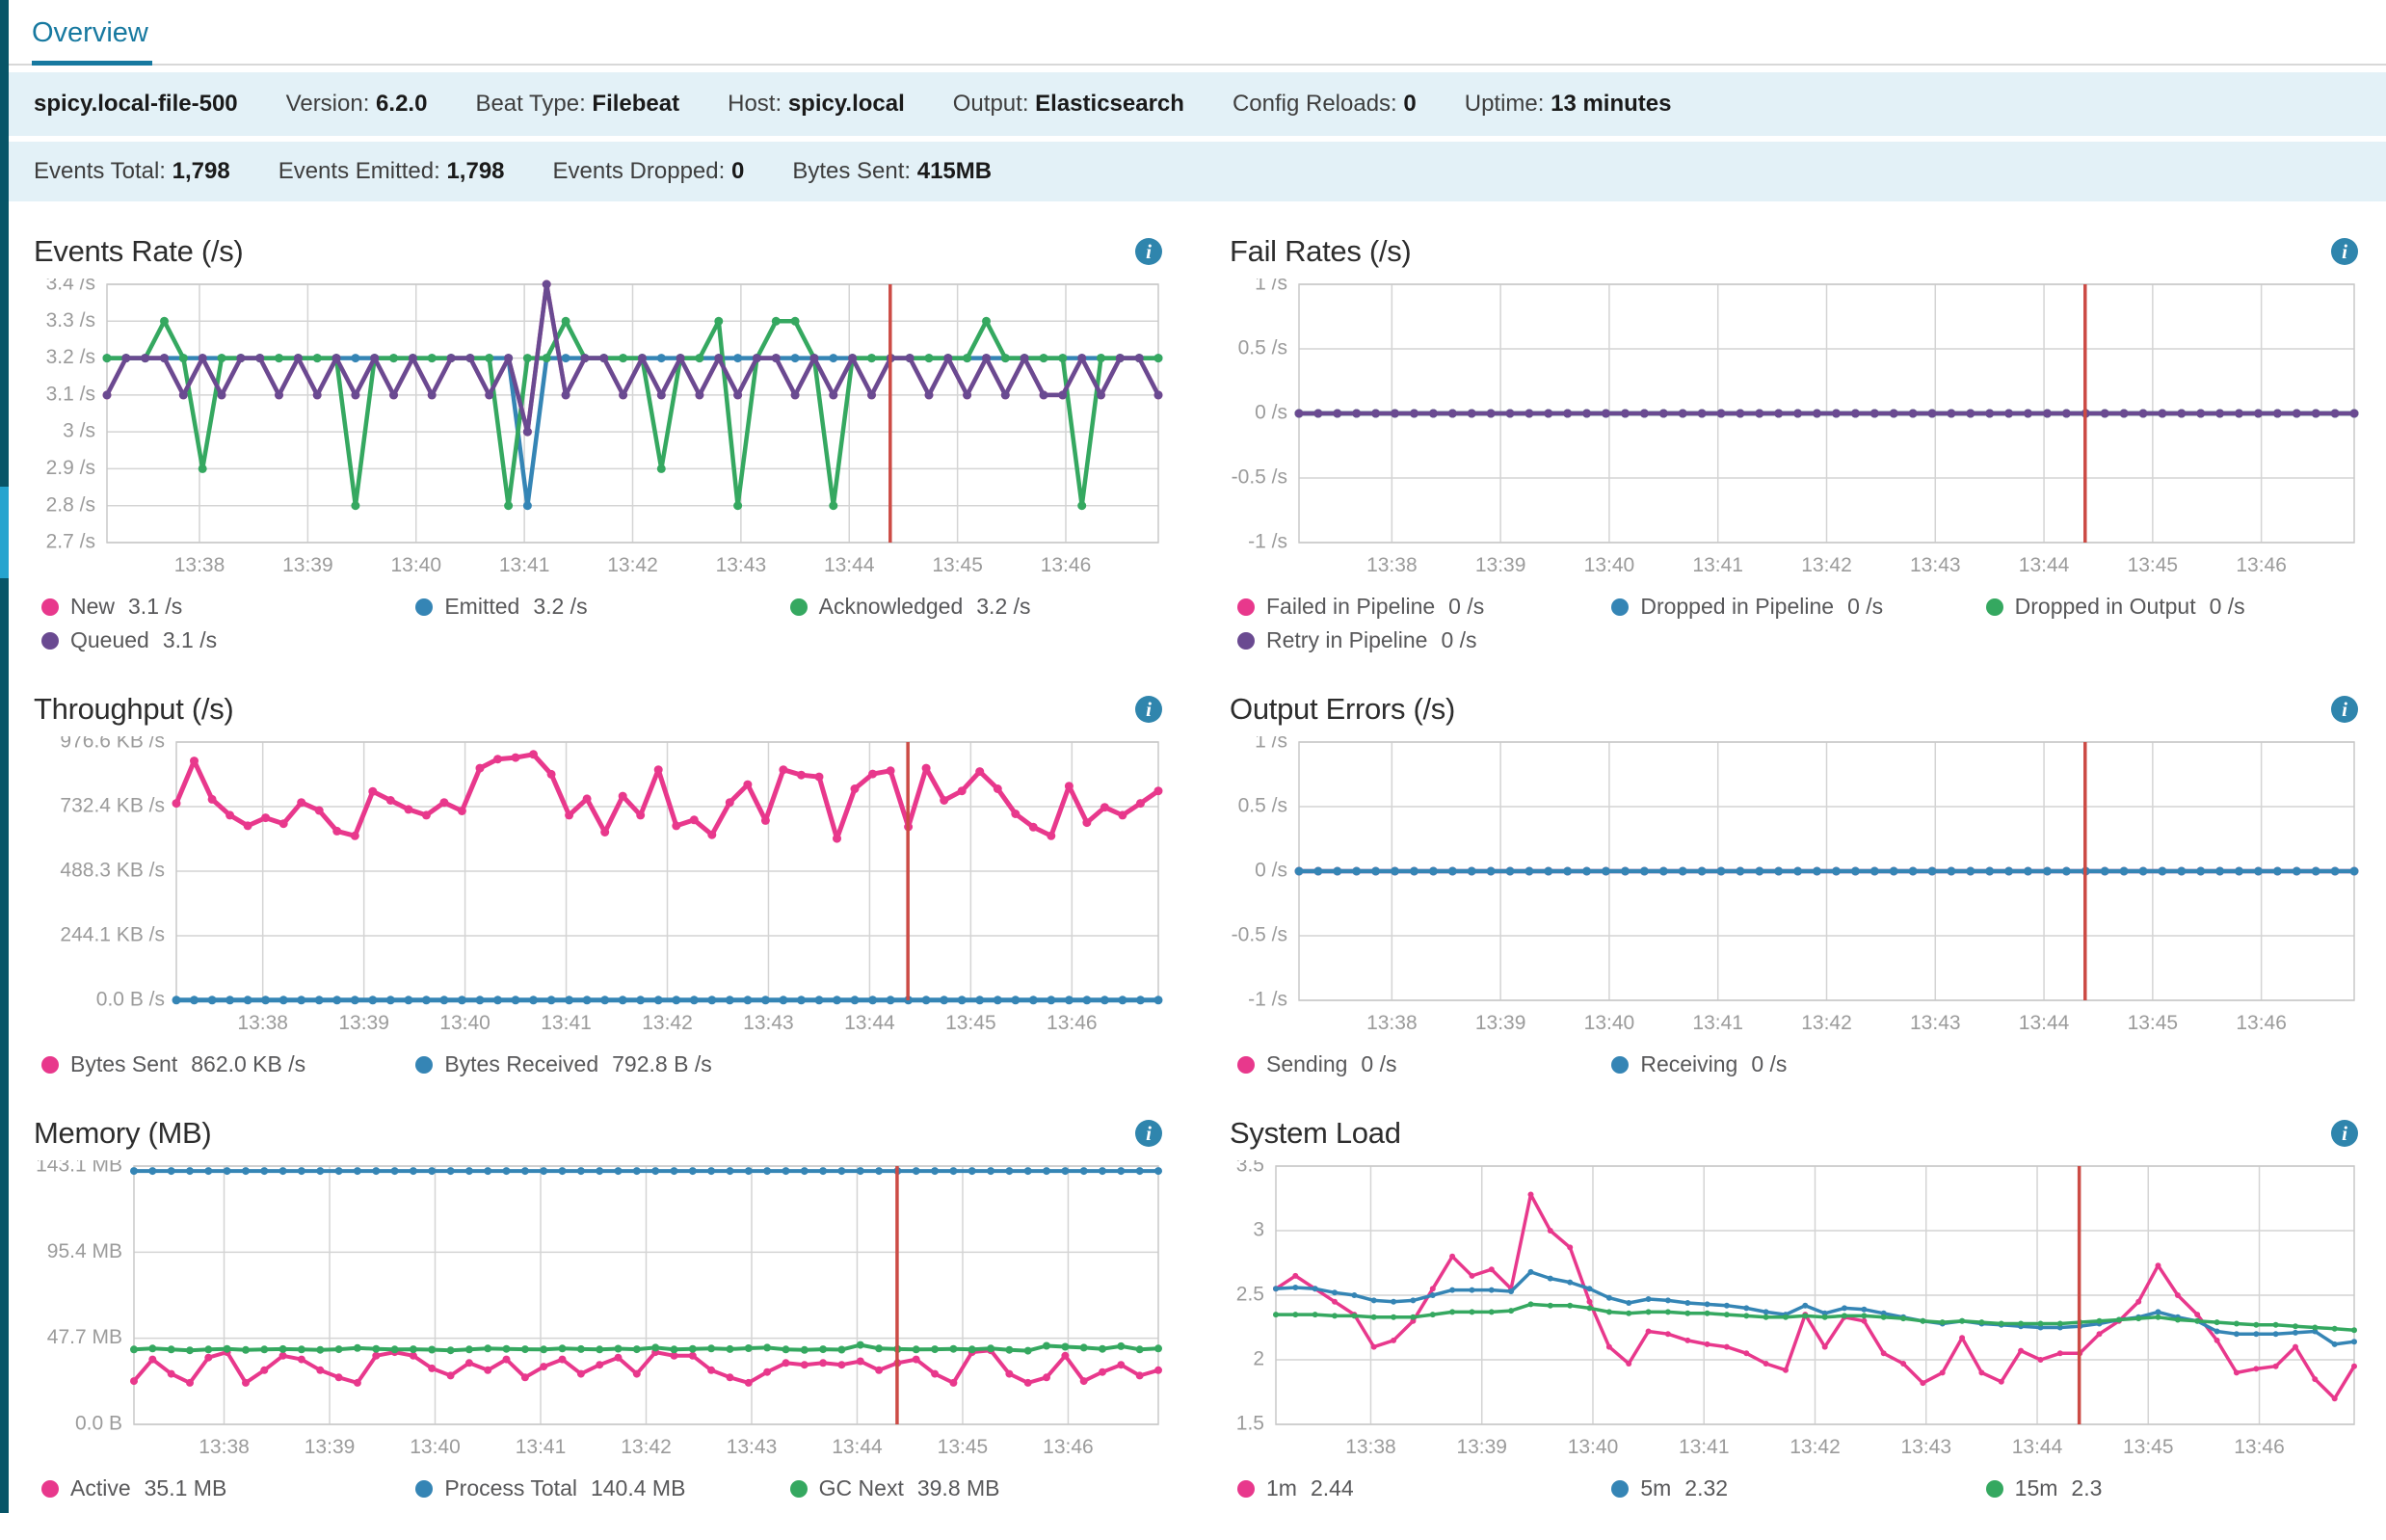 This screenshot has height=1540, width=2386. I want to click on legend-item-fail-rates: Dropped in Output 0 /s, so click(2173, 607).